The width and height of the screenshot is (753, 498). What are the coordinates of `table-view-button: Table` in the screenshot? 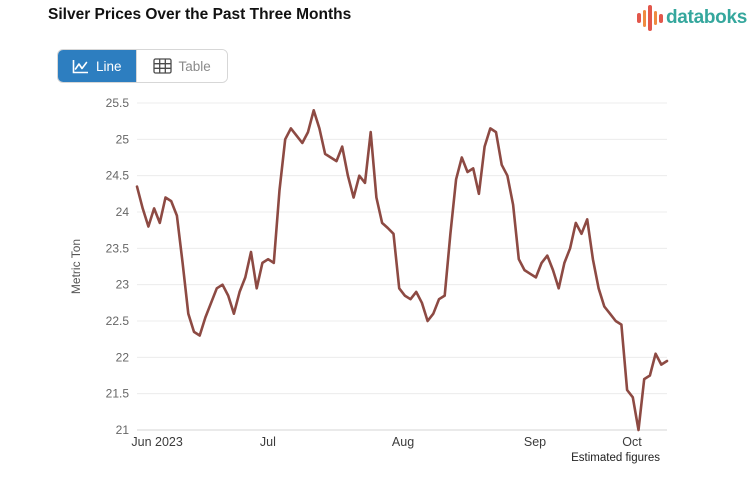 It's located at (181, 66).